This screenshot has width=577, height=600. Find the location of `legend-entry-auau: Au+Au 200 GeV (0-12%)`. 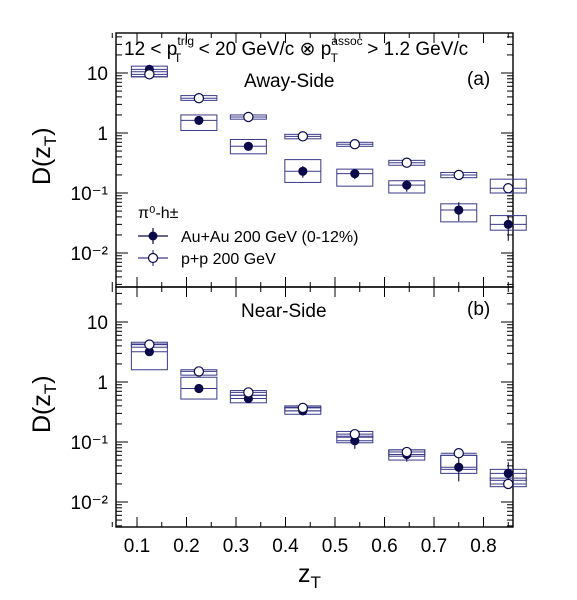

legend-entry-auau: Au+Au 200 GeV (0-12%) is located at coordinates (248, 237).